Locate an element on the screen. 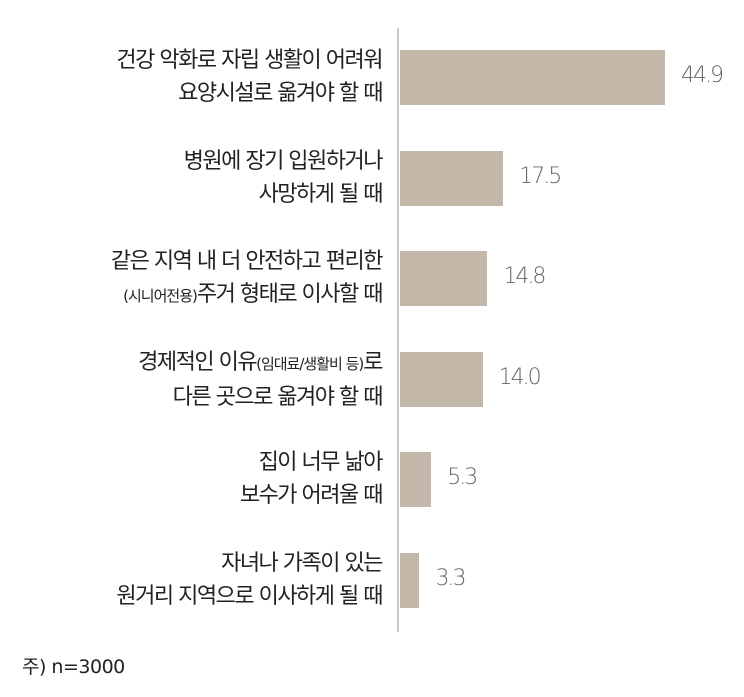 The height and width of the screenshot is (697, 744). footnote: 주) n=3000 is located at coordinates (73, 667).